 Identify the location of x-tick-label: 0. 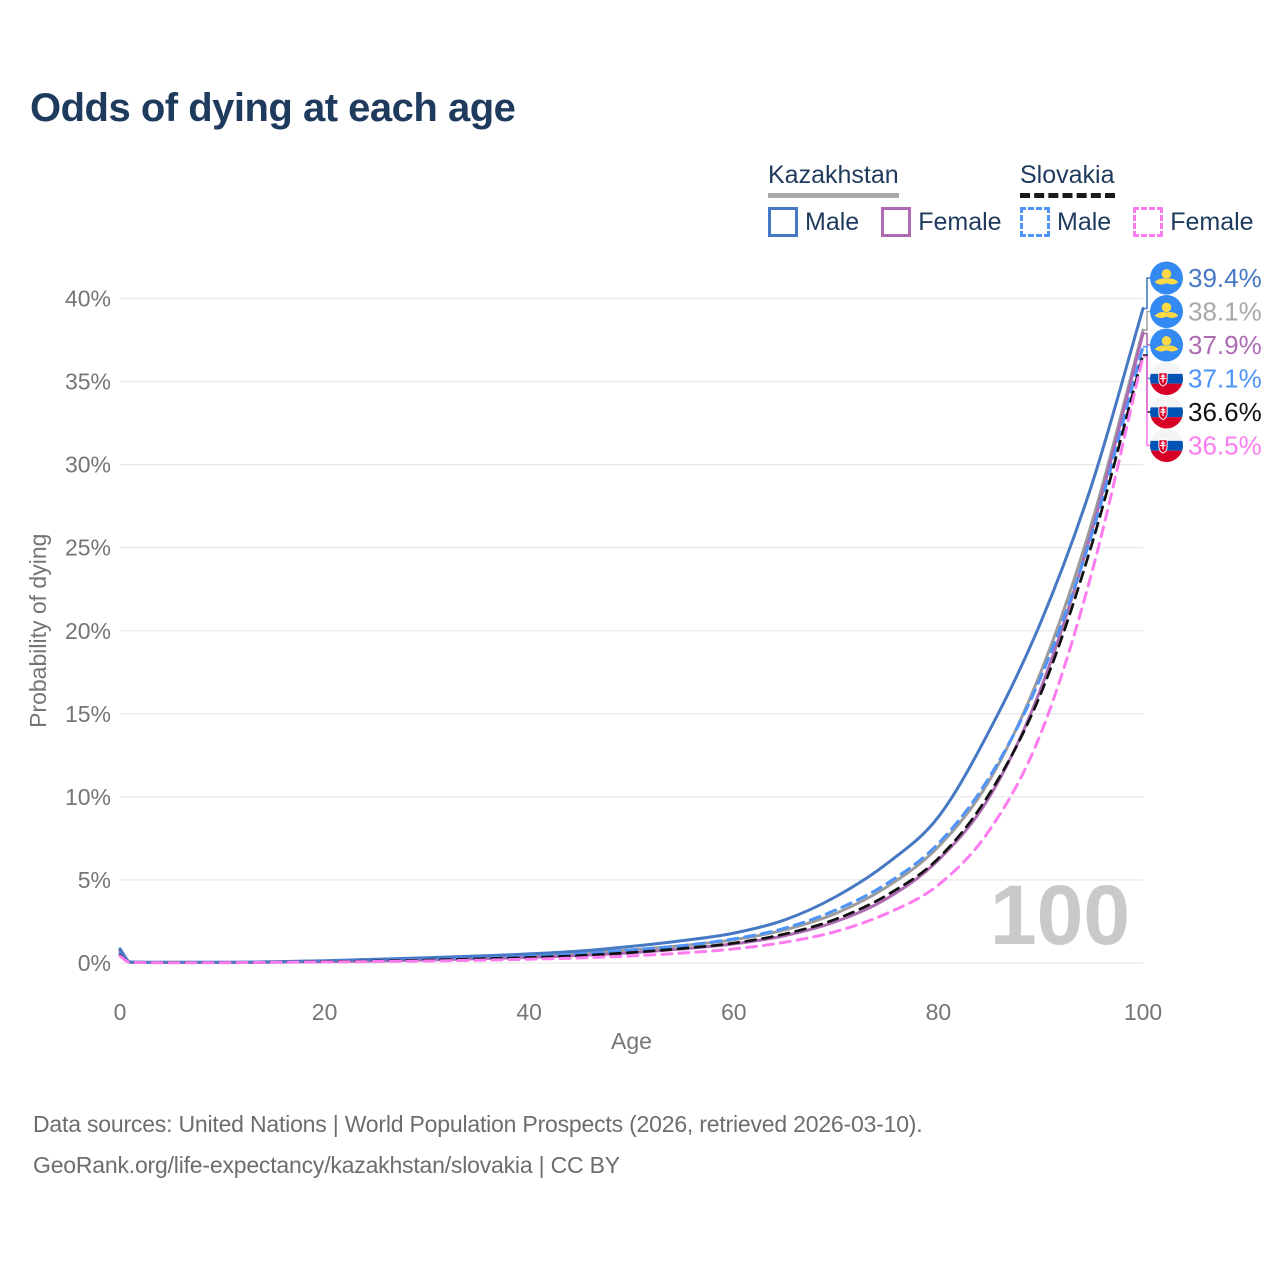
(120, 1012).